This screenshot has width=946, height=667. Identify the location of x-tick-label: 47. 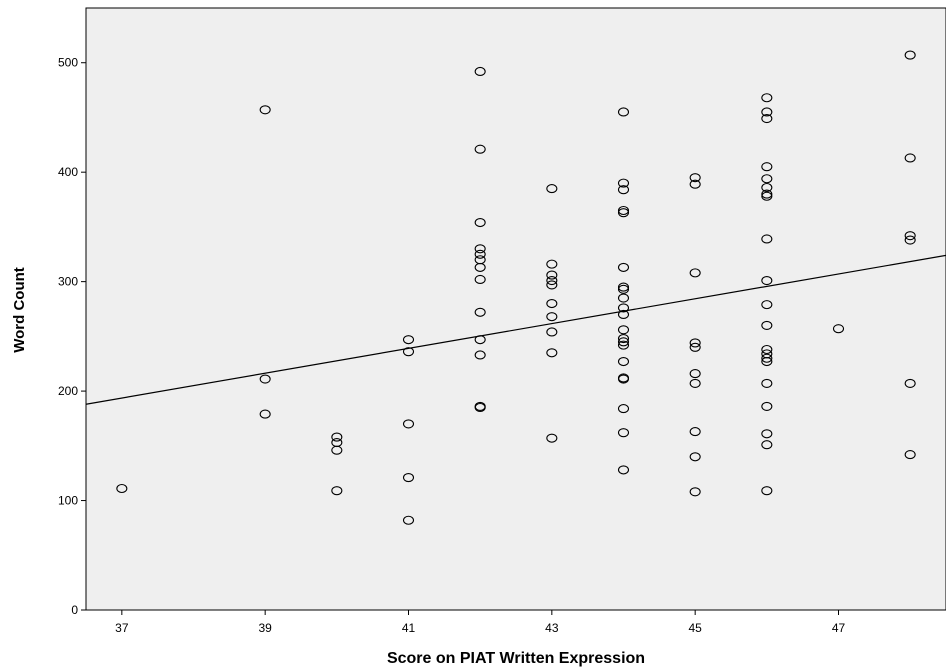
(839, 628).